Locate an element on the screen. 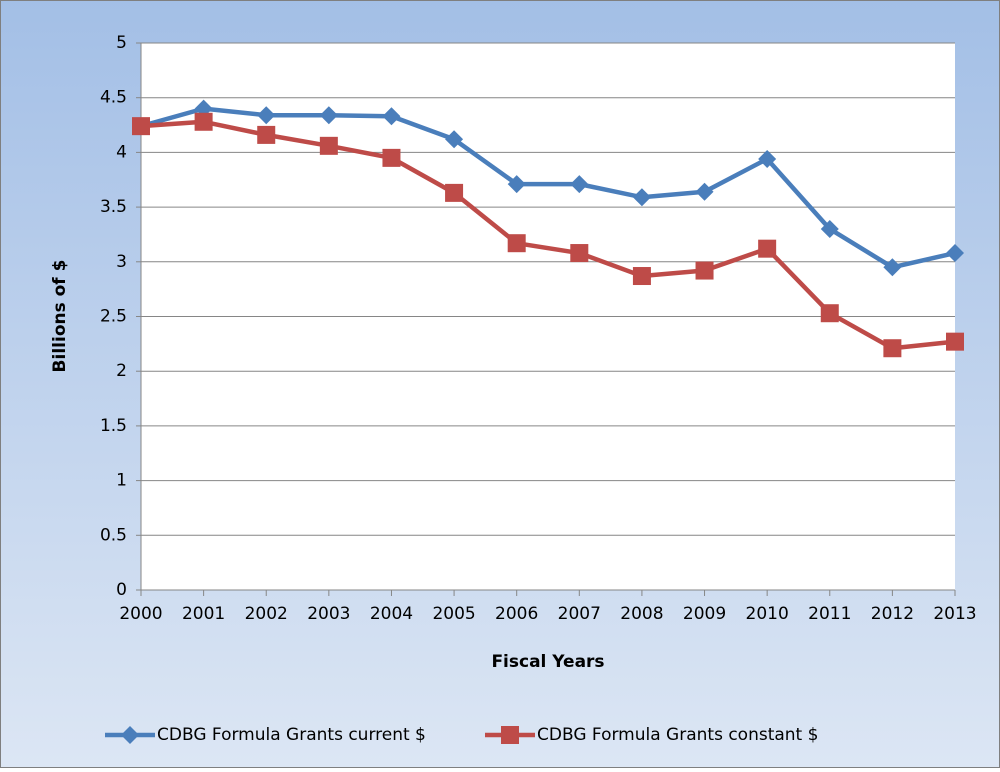 The height and width of the screenshot is (772, 1000). x-tick-label: 2012 is located at coordinates (892, 614).